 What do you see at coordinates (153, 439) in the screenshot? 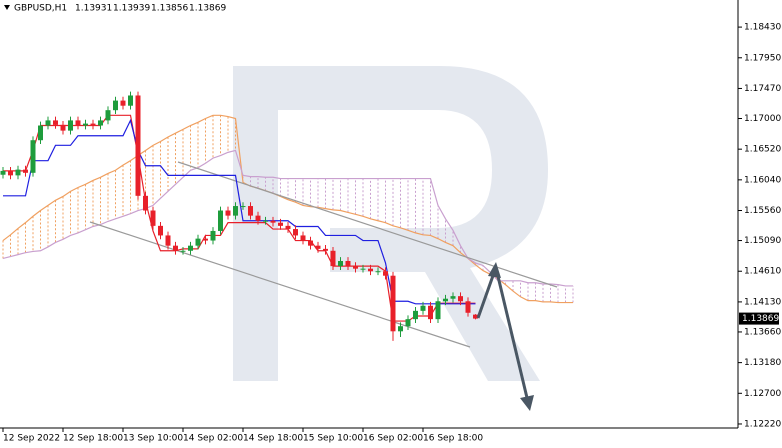
I see `x-tick-label: 13 Sep 10:00` at bounding box center [153, 439].